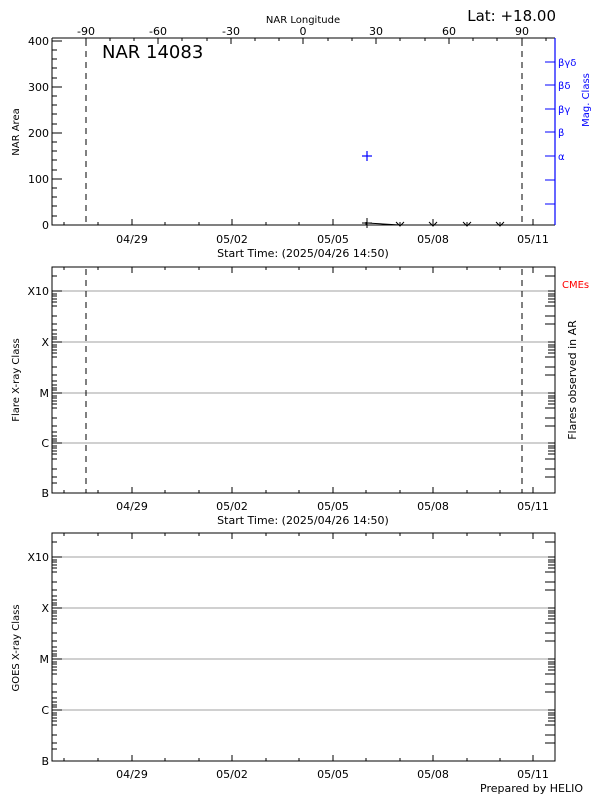 The width and height of the screenshot is (600, 800). Describe the element at coordinates (45, 225) in the screenshot. I see `y-tick-label: 0` at that location.